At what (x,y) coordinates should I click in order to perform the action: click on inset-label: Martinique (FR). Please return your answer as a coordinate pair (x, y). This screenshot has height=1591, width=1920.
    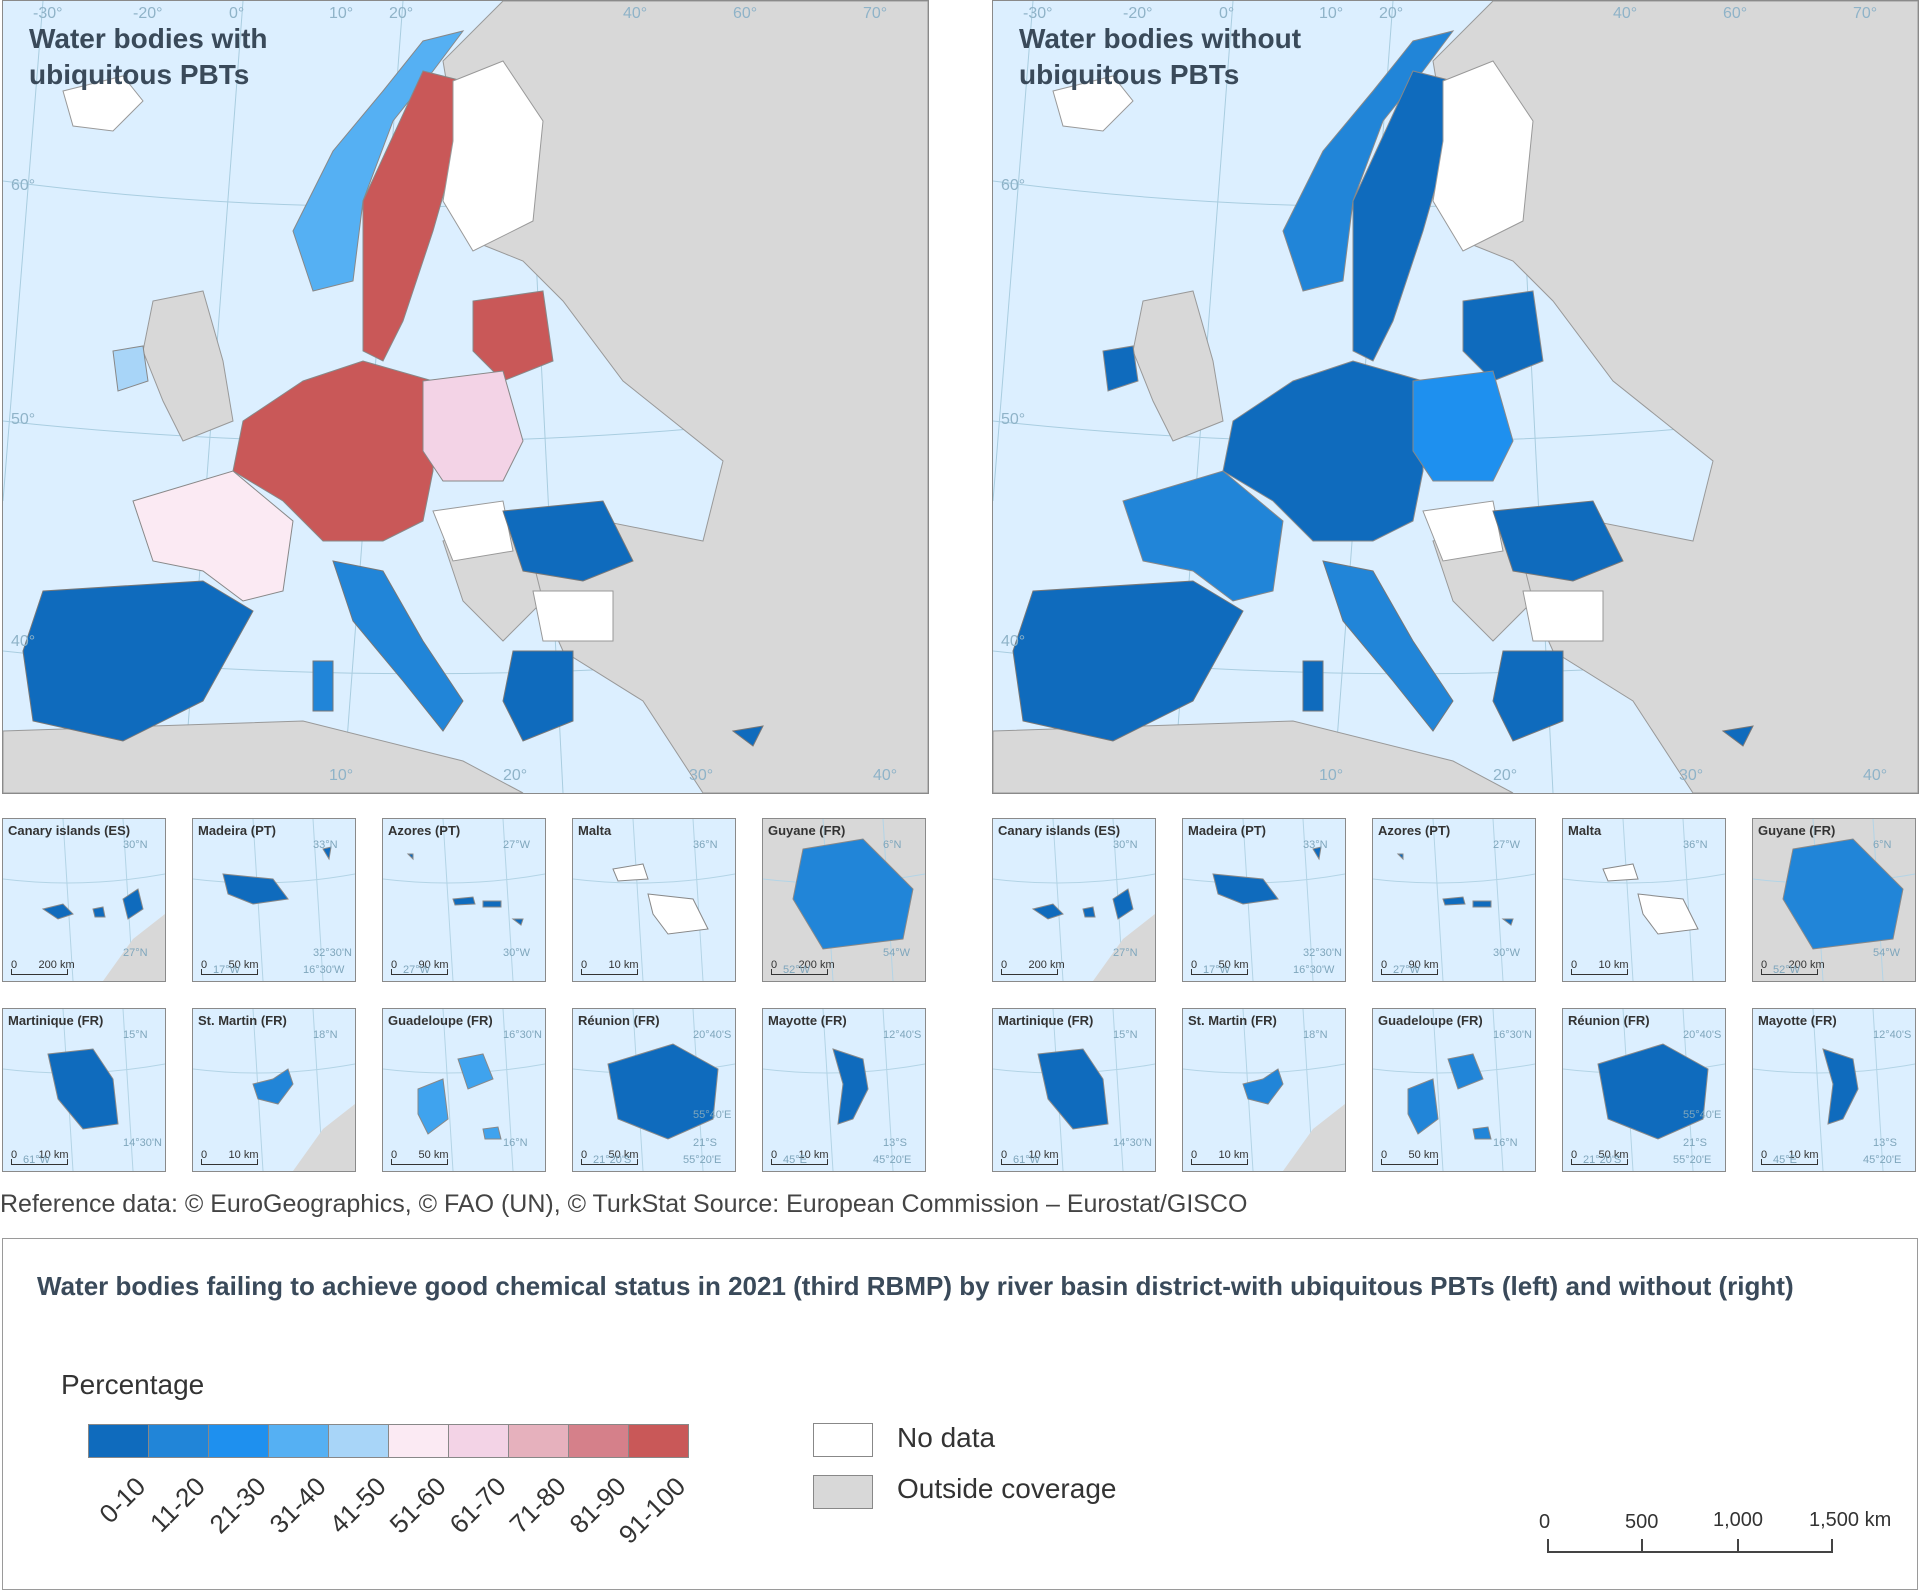
    Looking at the image, I should click on (56, 1020).